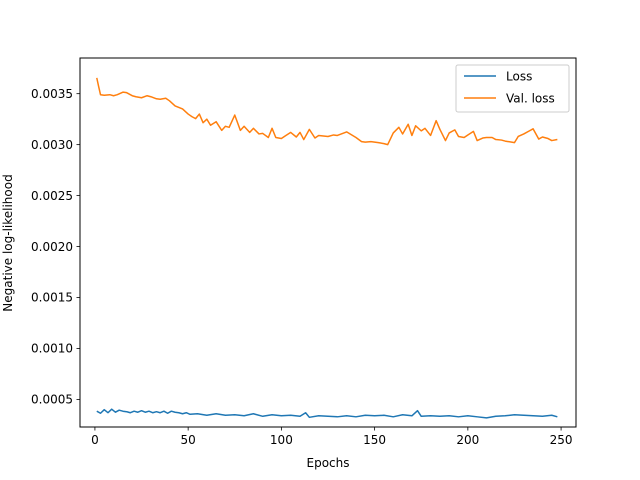 This screenshot has height=480, width=640. What do you see at coordinates (561, 440) in the screenshot?
I see `x-tick-label: 250` at bounding box center [561, 440].